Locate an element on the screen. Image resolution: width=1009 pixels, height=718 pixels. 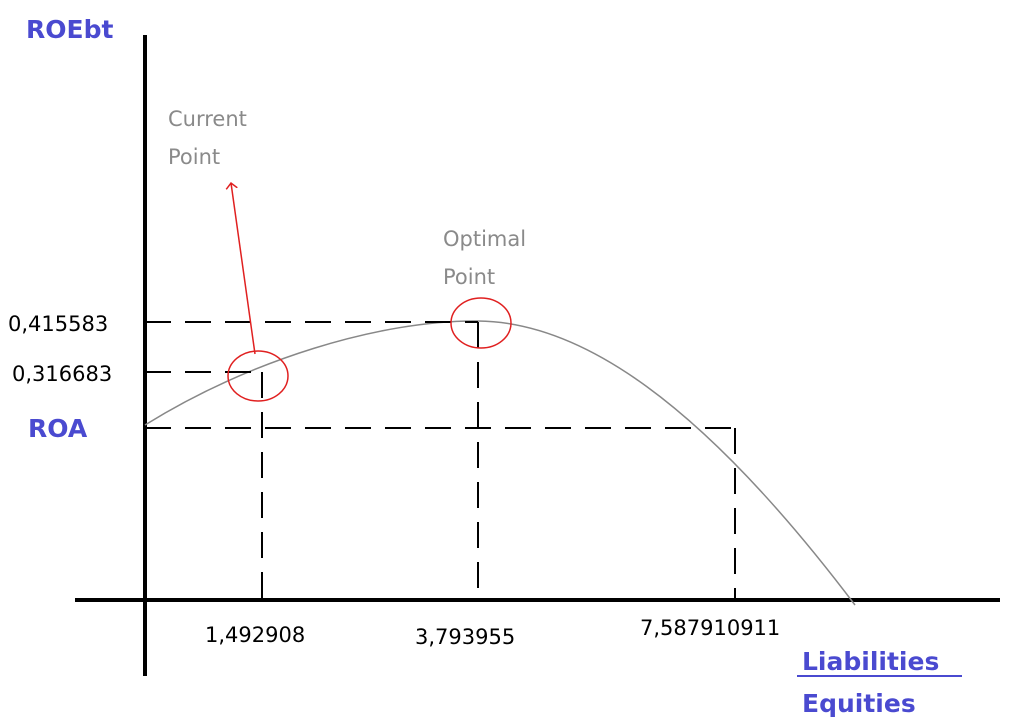
annotation: Current is located at coordinates (207, 119).